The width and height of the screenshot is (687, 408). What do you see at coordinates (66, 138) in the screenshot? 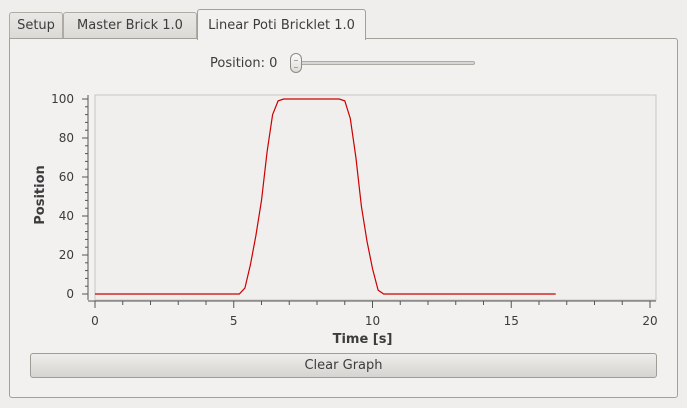
I see `y-tick-label: 80` at bounding box center [66, 138].